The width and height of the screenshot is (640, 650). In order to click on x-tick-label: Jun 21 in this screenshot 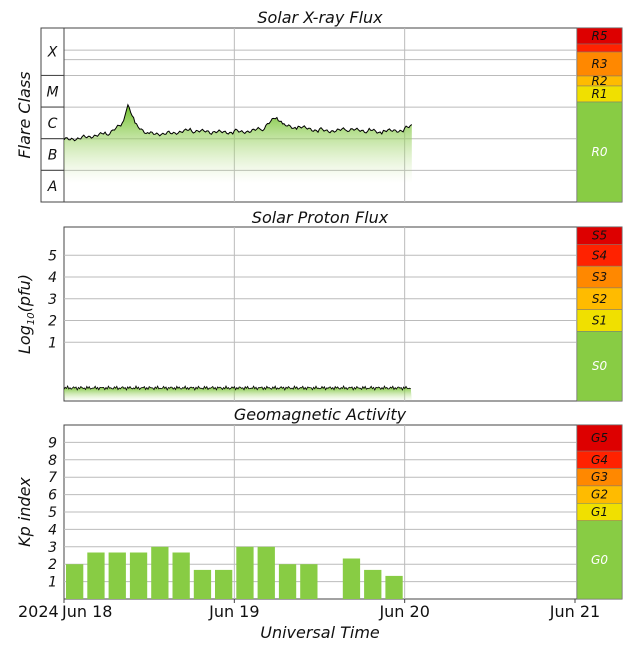, I will do `click(574, 611)`.